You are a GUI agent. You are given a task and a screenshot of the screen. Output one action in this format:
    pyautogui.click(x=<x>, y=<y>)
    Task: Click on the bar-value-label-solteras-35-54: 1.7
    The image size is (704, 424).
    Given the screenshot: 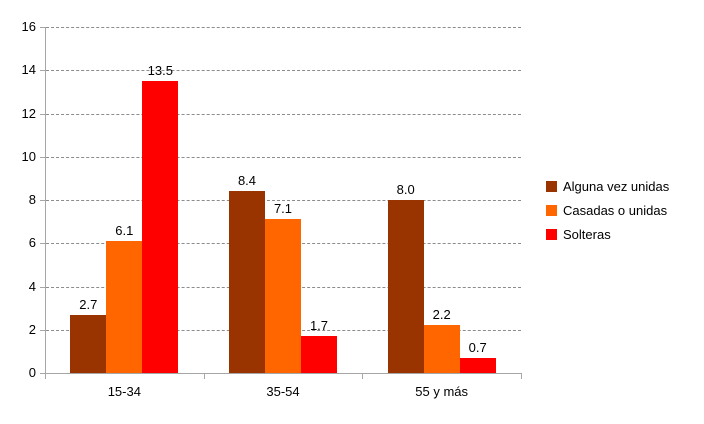 What is the action you would take?
    pyautogui.click(x=319, y=326)
    